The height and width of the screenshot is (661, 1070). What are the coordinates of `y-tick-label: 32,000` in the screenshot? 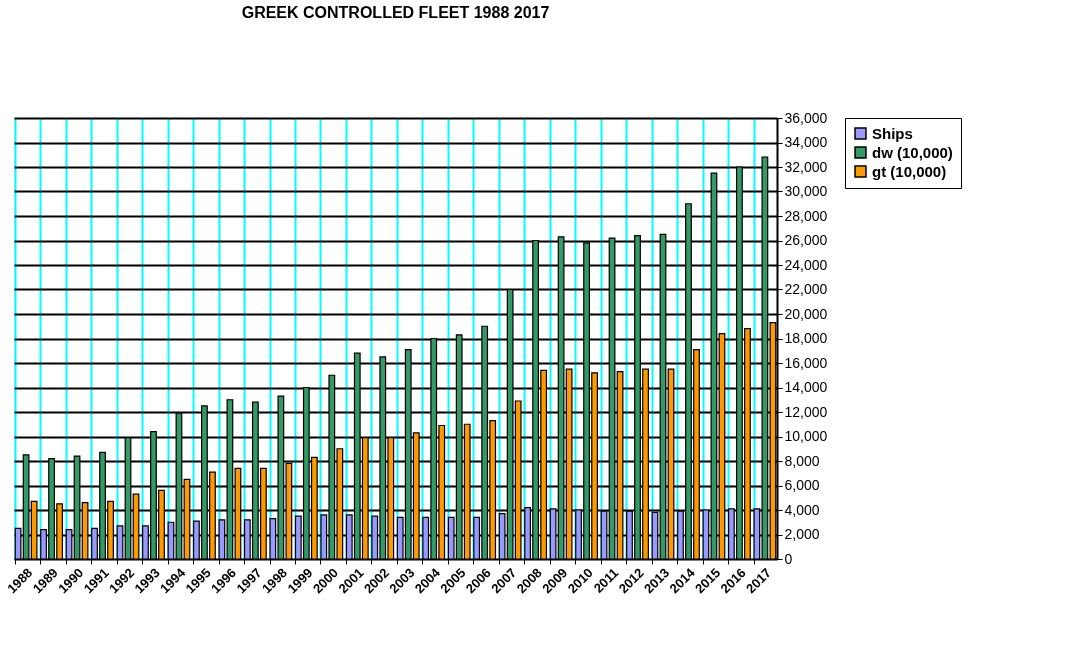 It's located at (806, 166).